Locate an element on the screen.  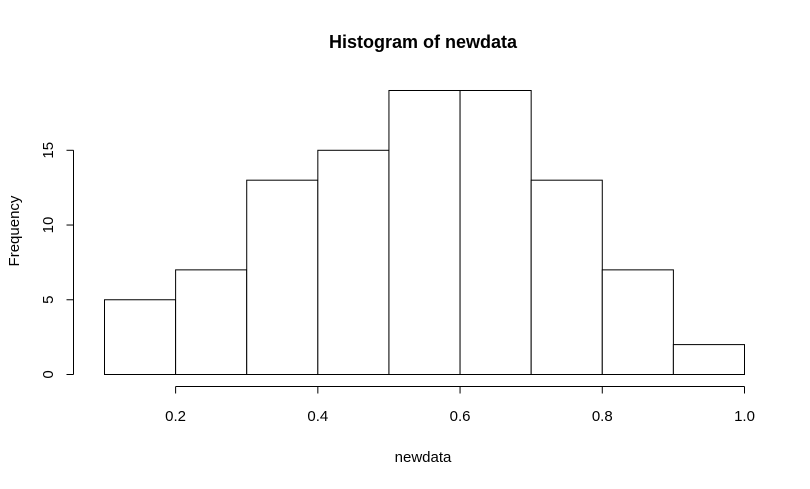
y-tick-label-1: 5 is located at coordinates (48, 300).